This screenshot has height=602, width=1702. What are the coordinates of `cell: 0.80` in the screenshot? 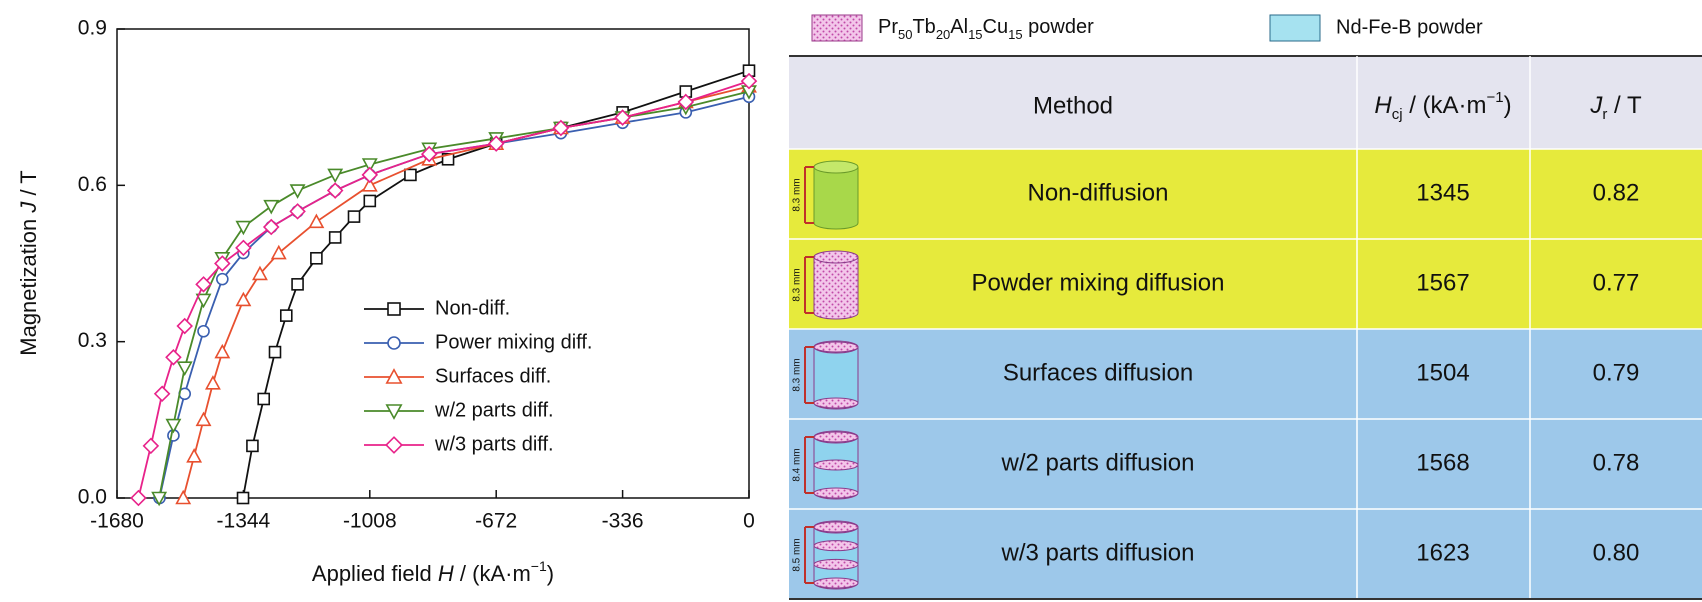 It's located at (1616, 552).